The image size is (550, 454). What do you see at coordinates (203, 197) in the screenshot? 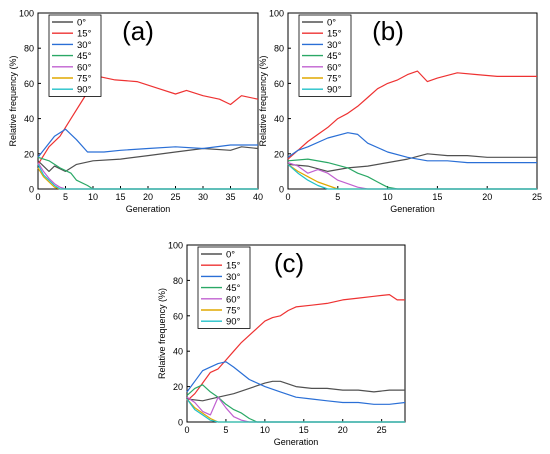
I see `x-tick-label: 30` at bounding box center [203, 197].